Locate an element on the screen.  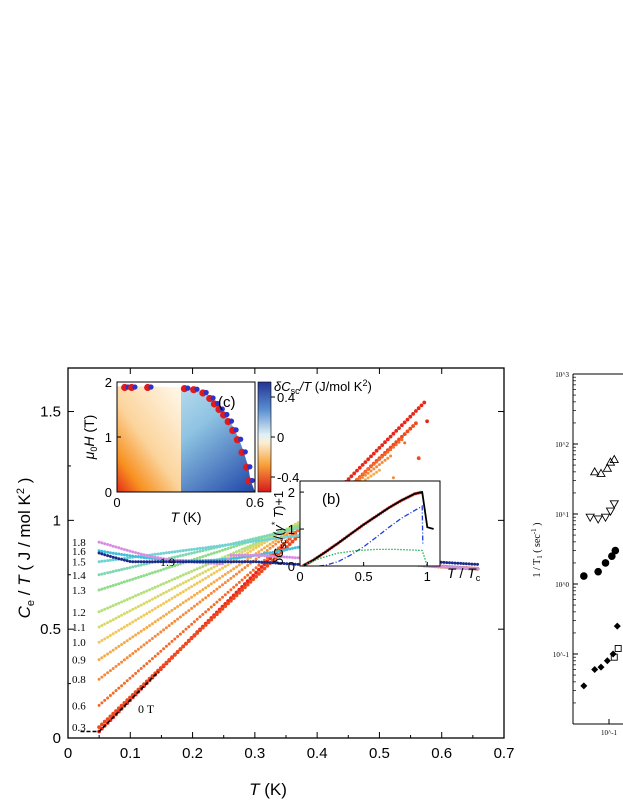
inset-b-curve-dotted is located at coordinates (367, 557).